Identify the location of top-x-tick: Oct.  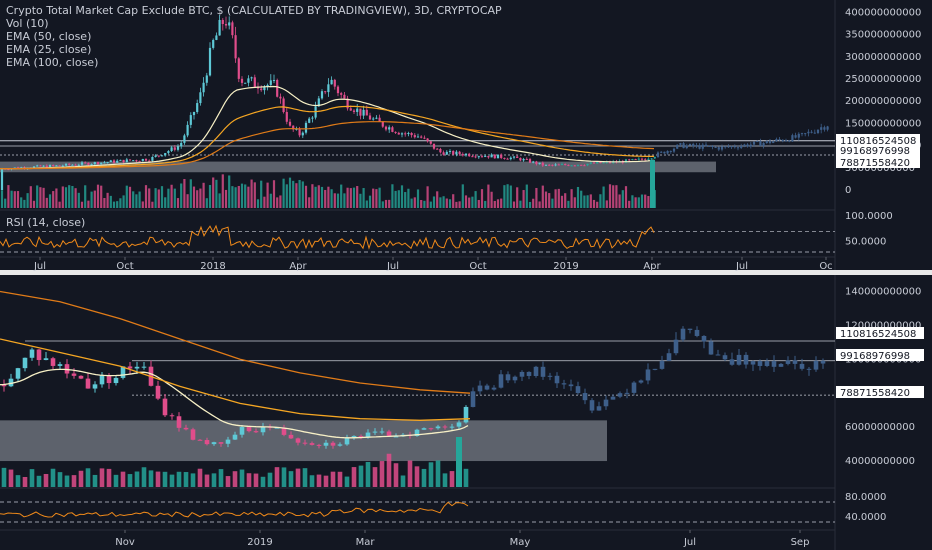
(124, 266).